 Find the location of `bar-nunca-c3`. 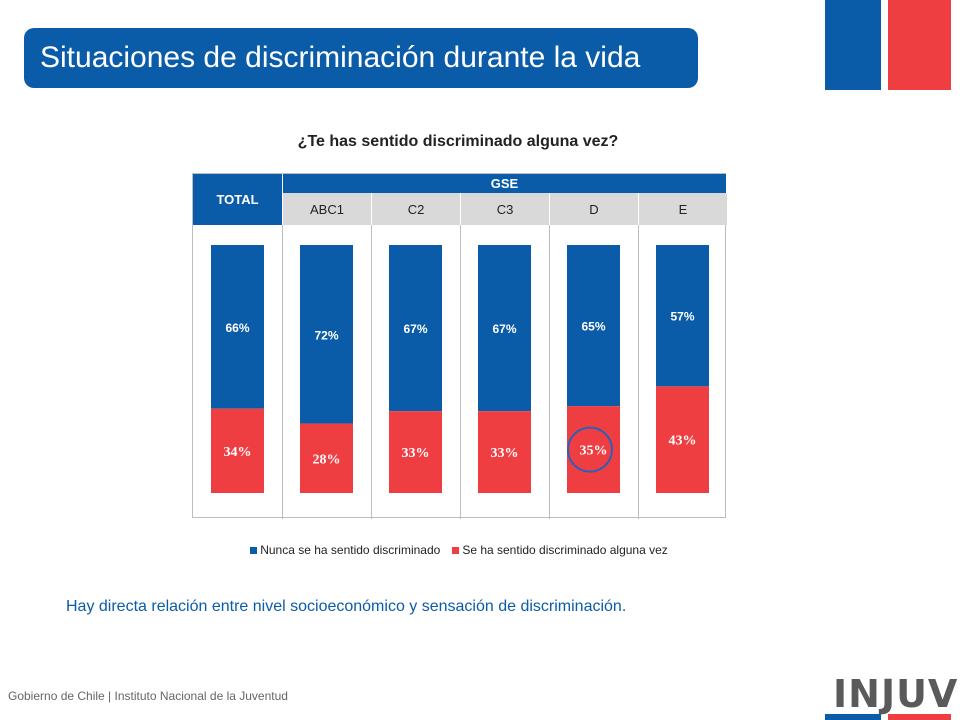

bar-nunca-c3 is located at coordinates (504, 328).